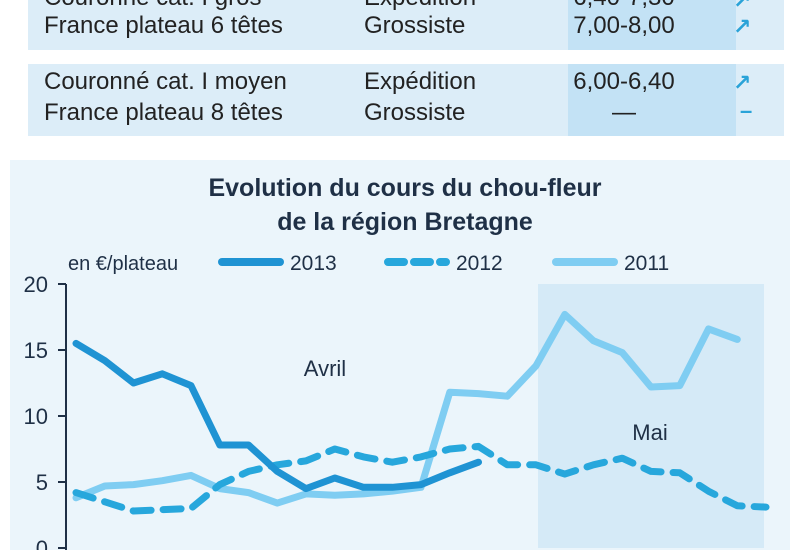 Image resolution: width=800 pixels, height=550 pixels. I want to click on series-line-2013, so click(277, 416).